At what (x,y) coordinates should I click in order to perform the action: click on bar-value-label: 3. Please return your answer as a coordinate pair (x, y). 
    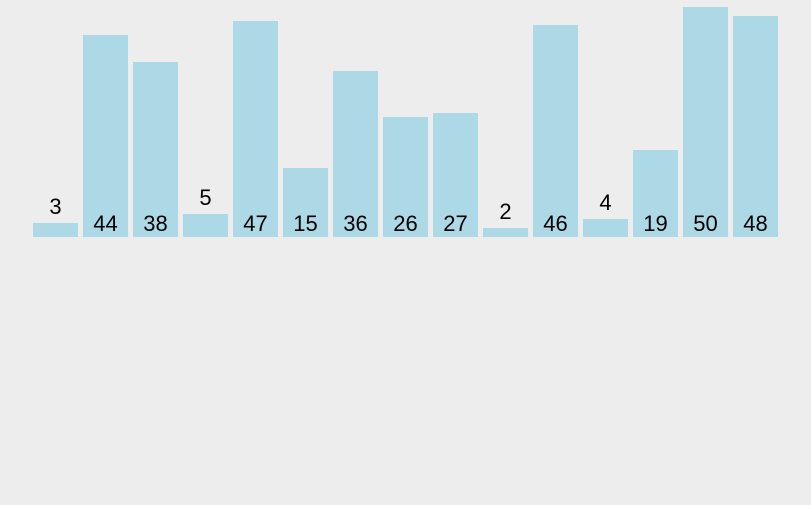
    Looking at the image, I should click on (55, 207).